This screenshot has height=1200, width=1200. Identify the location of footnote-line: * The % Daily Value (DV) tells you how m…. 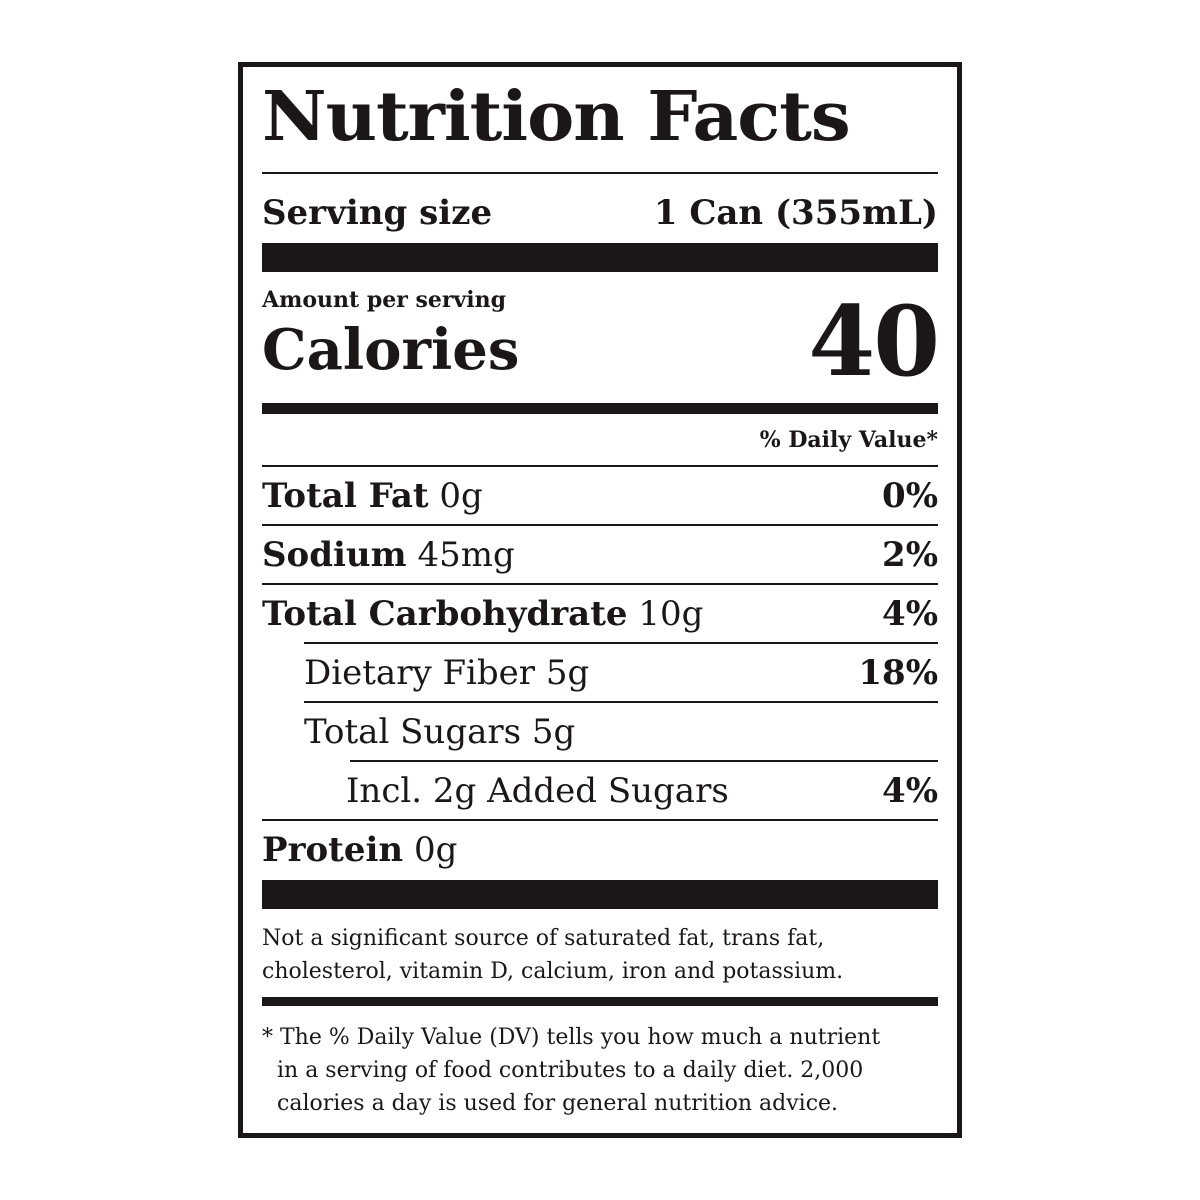
(571, 1037).